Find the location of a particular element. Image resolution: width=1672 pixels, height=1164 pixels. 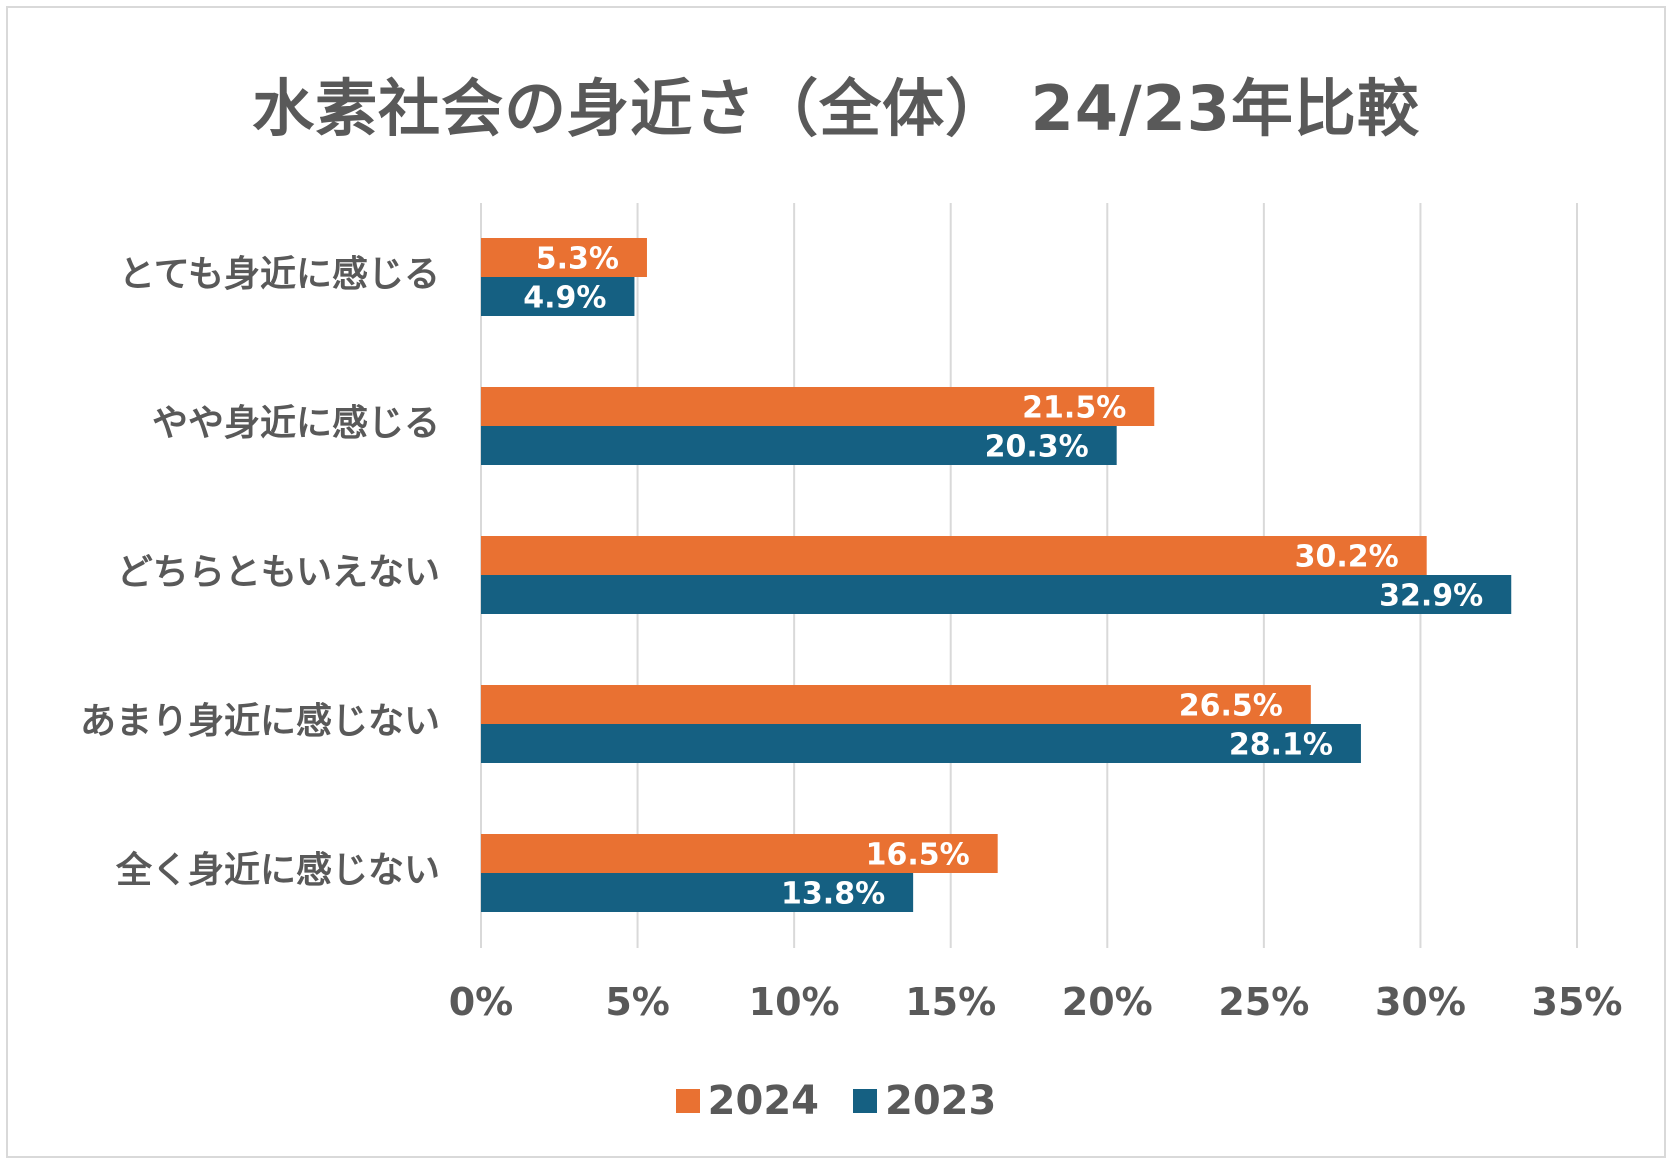

data-label-2023: 13.8% is located at coordinates (833, 894).